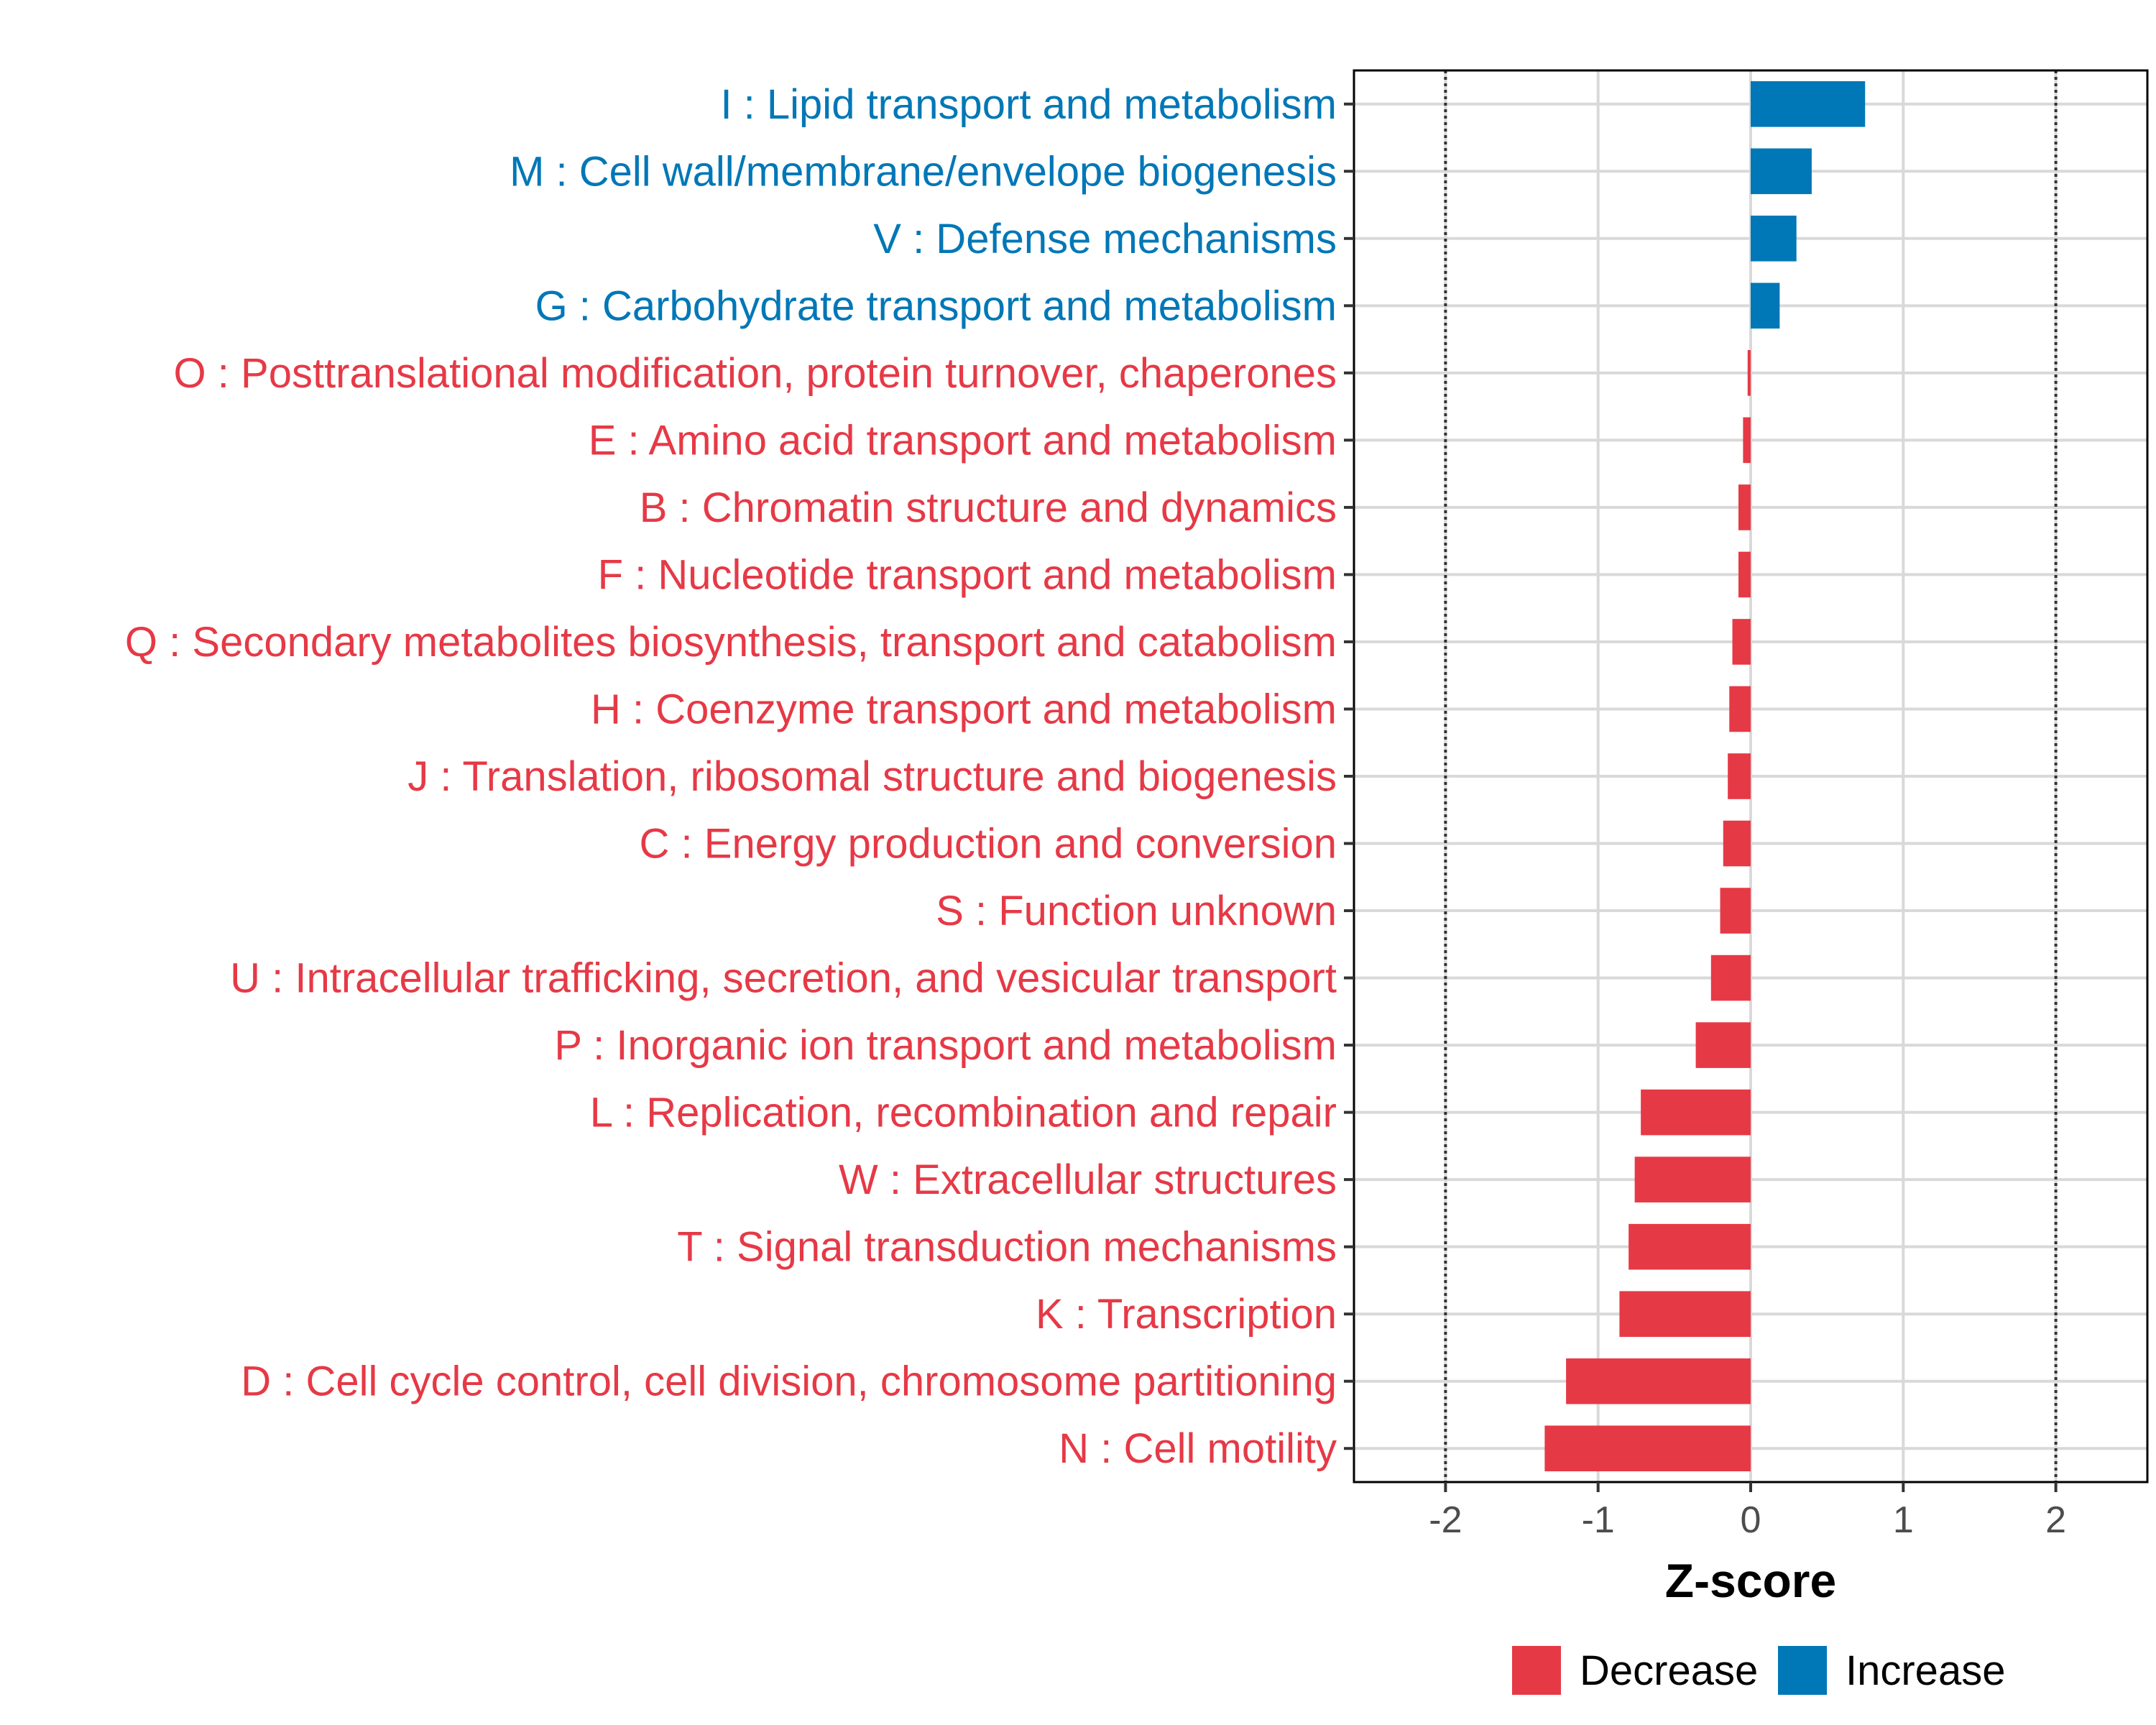 The width and height of the screenshot is (2156, 1725). What do you see at coordinates (1186, 1314) in the screenshot?
I see `category-label: K : Transcription` at bounding box center [1186, 1314].